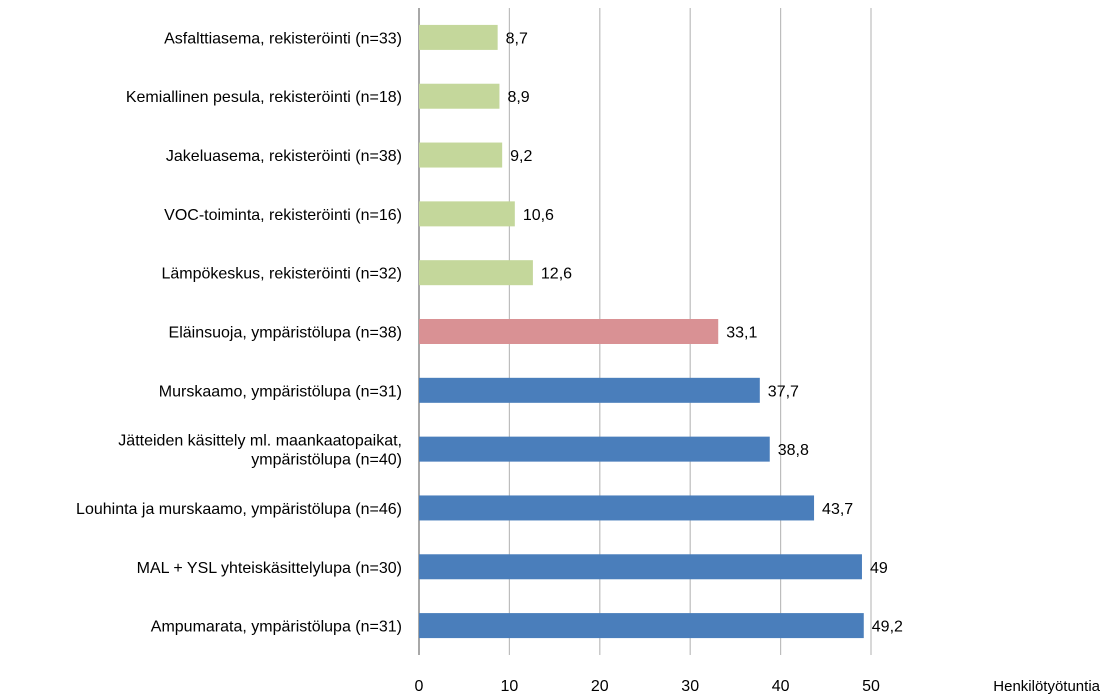 This screenshot has height=695, width=1105. I want to click on data-label: 10,6, so click(538, 215).